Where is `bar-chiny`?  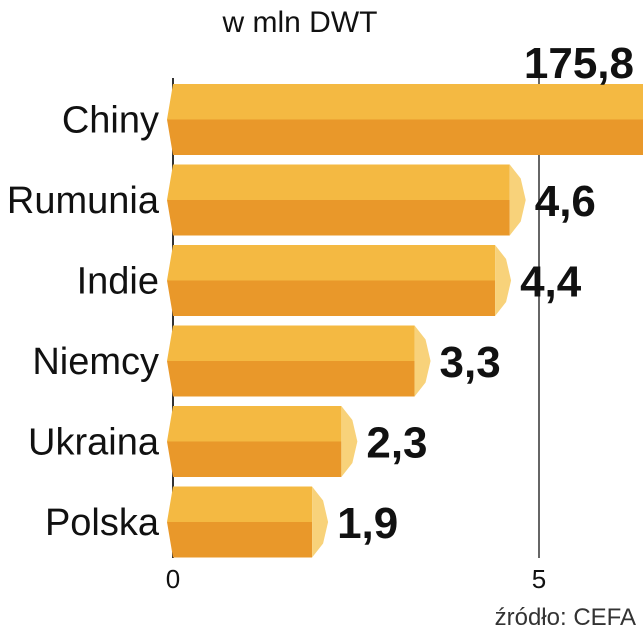 bar-chiny is located at coordinates (405, 119).